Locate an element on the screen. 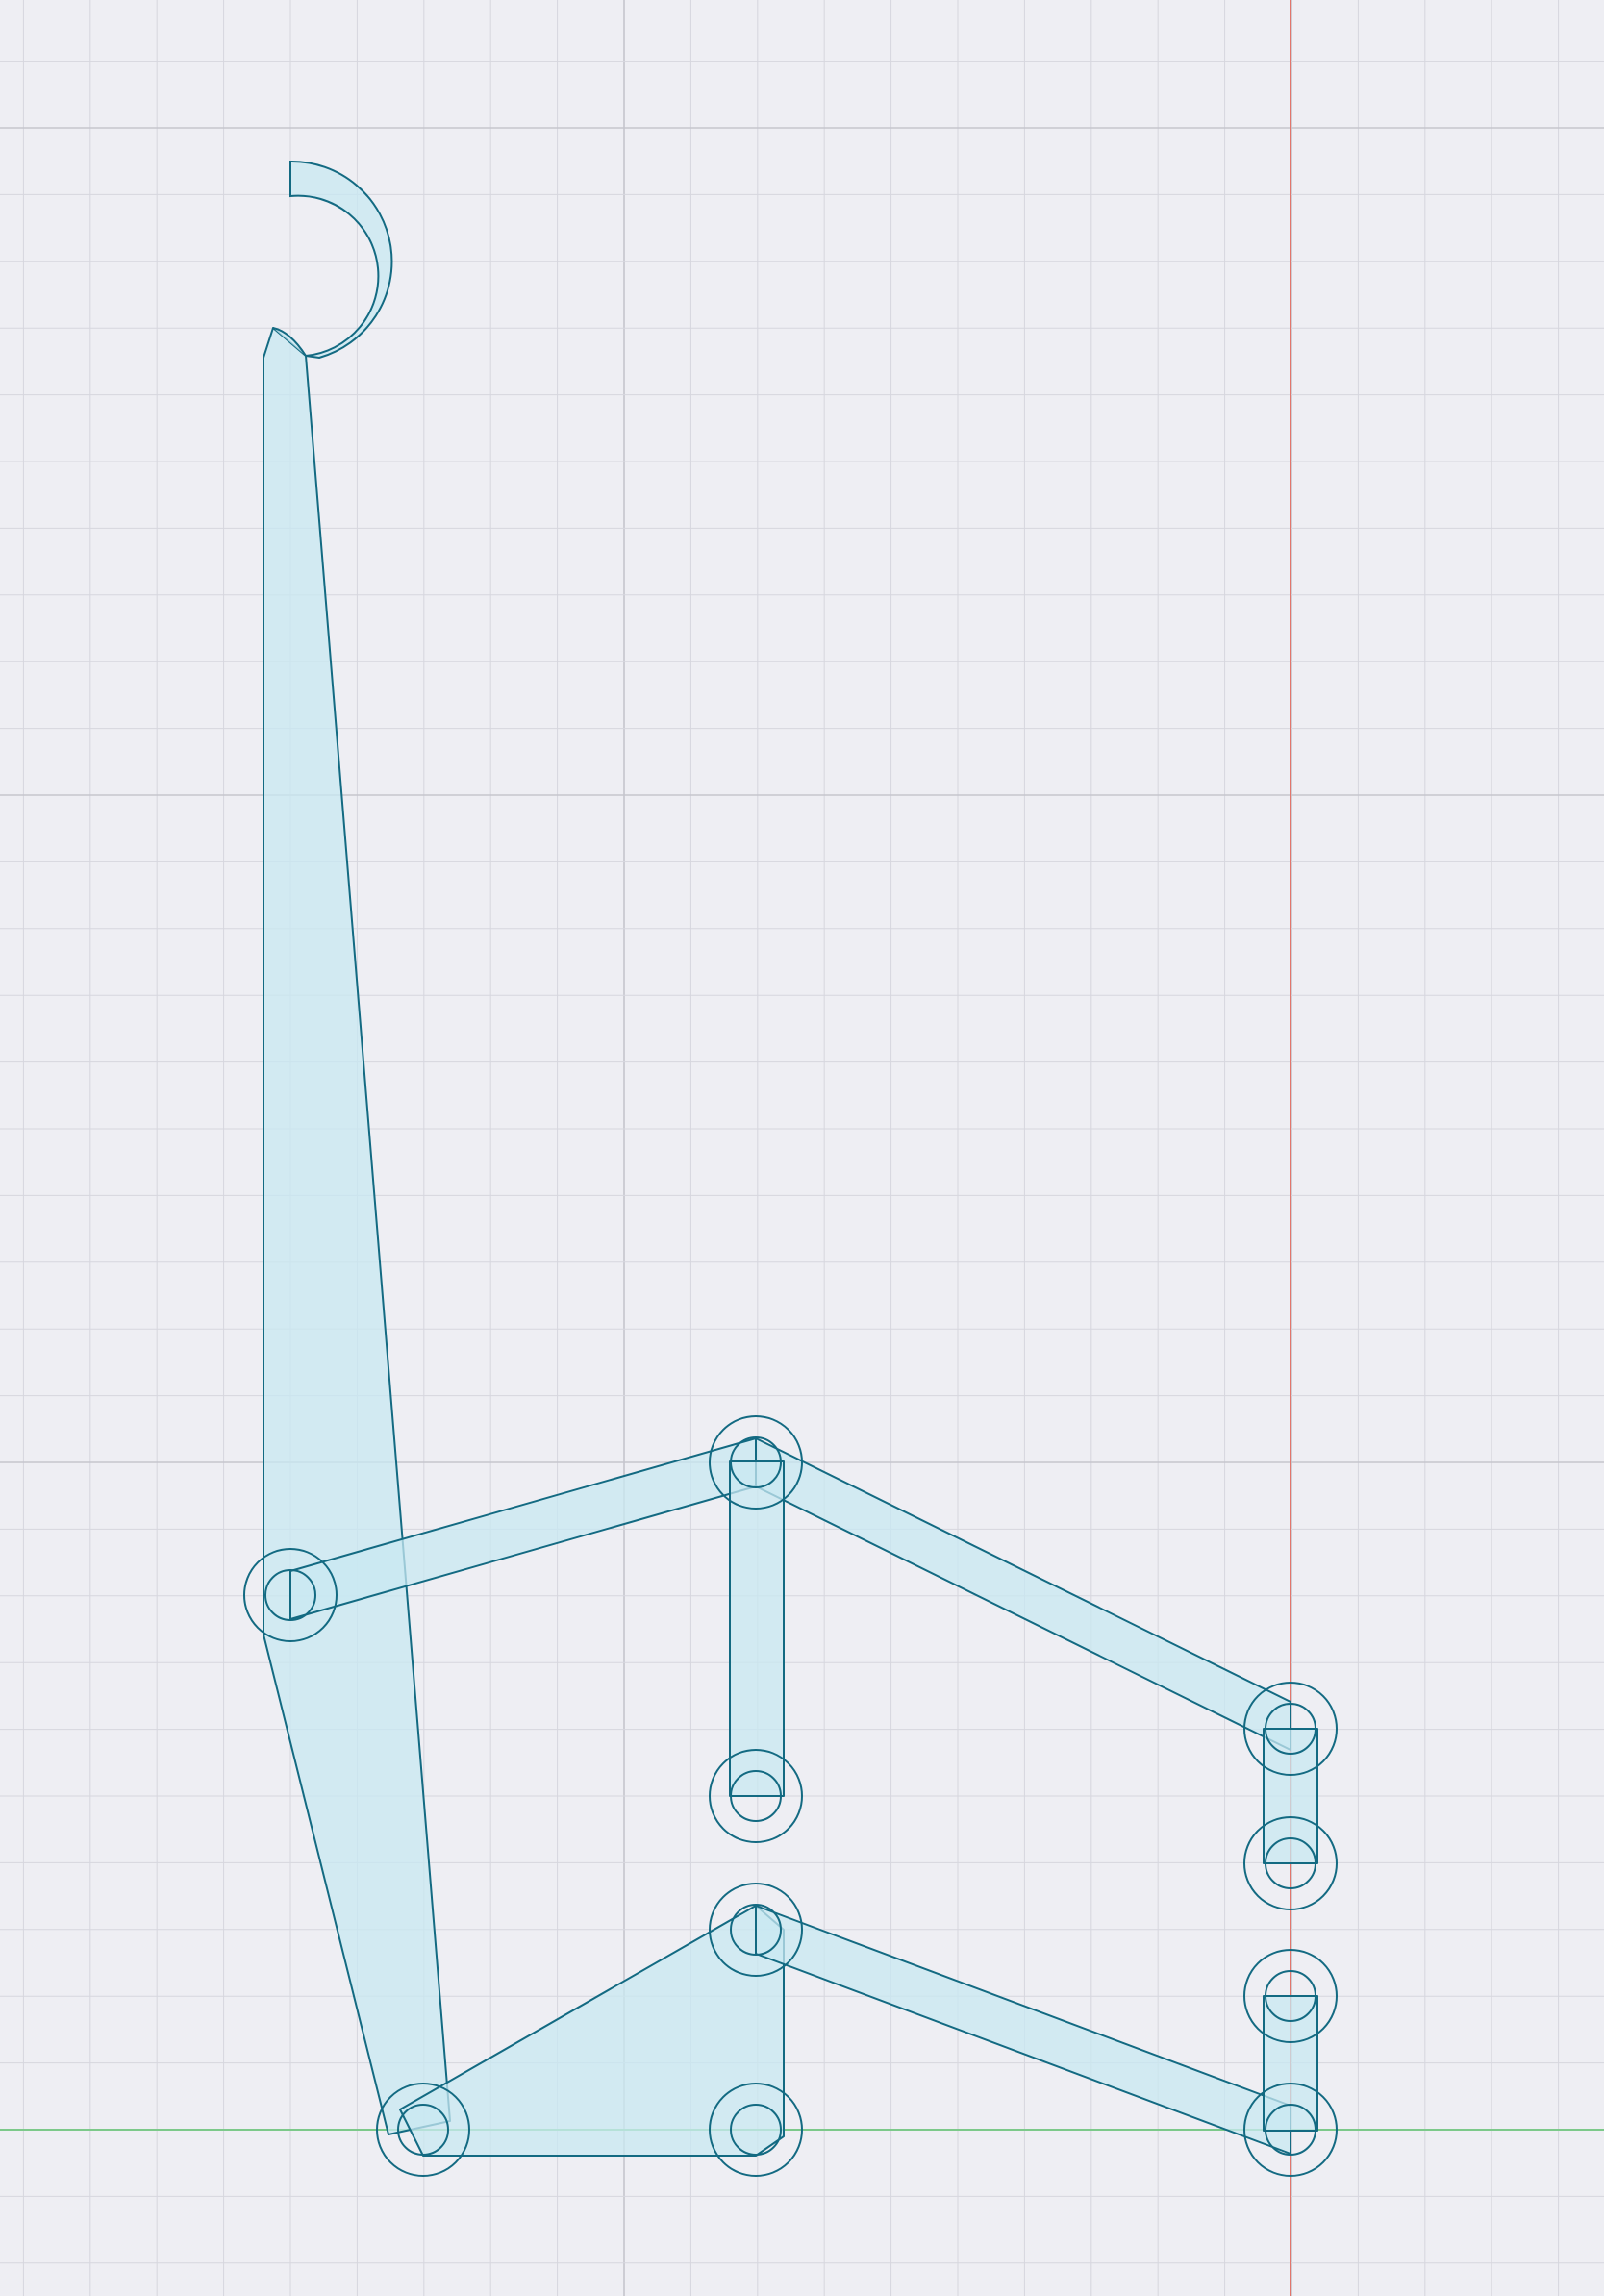 The width and height of the screenshot is (1604, 2296). right-short-link-lower is located at coordinates (1290, 2063).